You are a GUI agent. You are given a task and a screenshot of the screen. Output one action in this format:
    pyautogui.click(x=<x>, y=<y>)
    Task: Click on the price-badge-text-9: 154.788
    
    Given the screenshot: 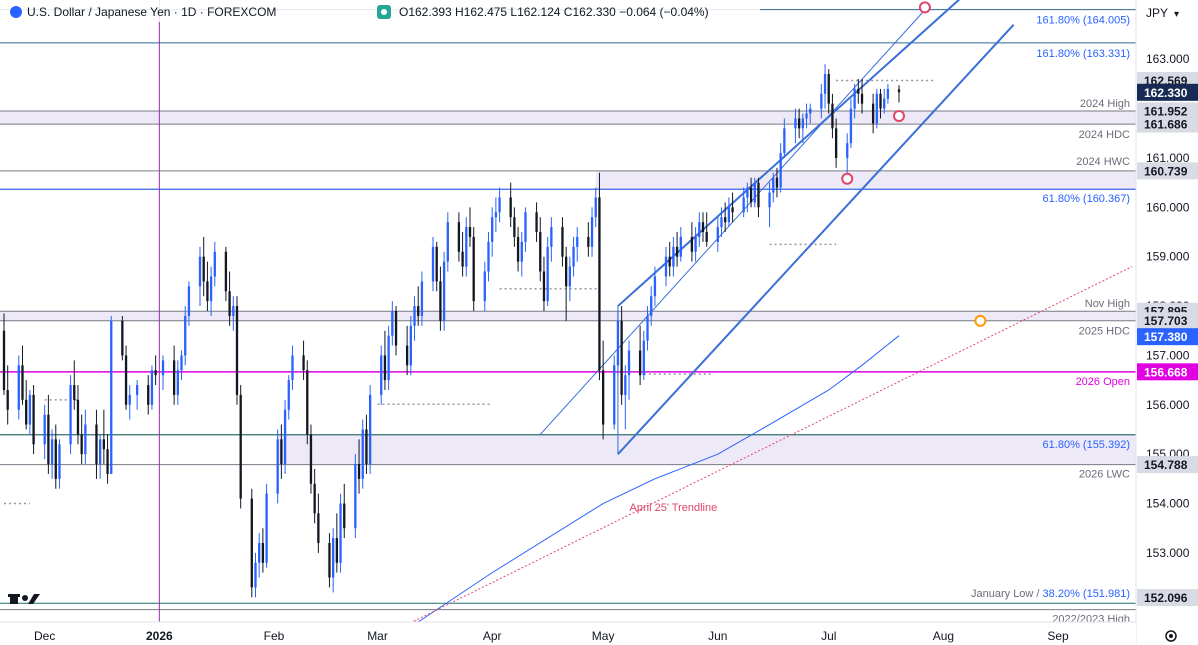 What is the action you would take?
    pyautogui.click(x=1166, y=465)
    